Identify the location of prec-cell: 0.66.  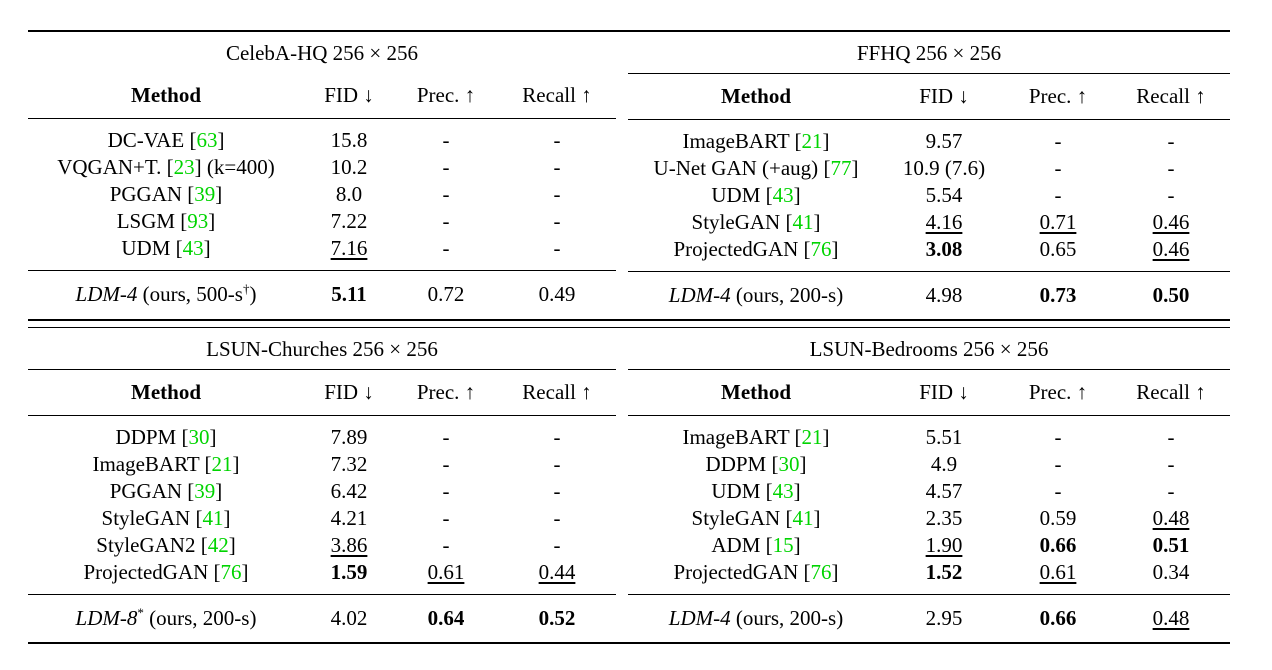
(1058, 545).